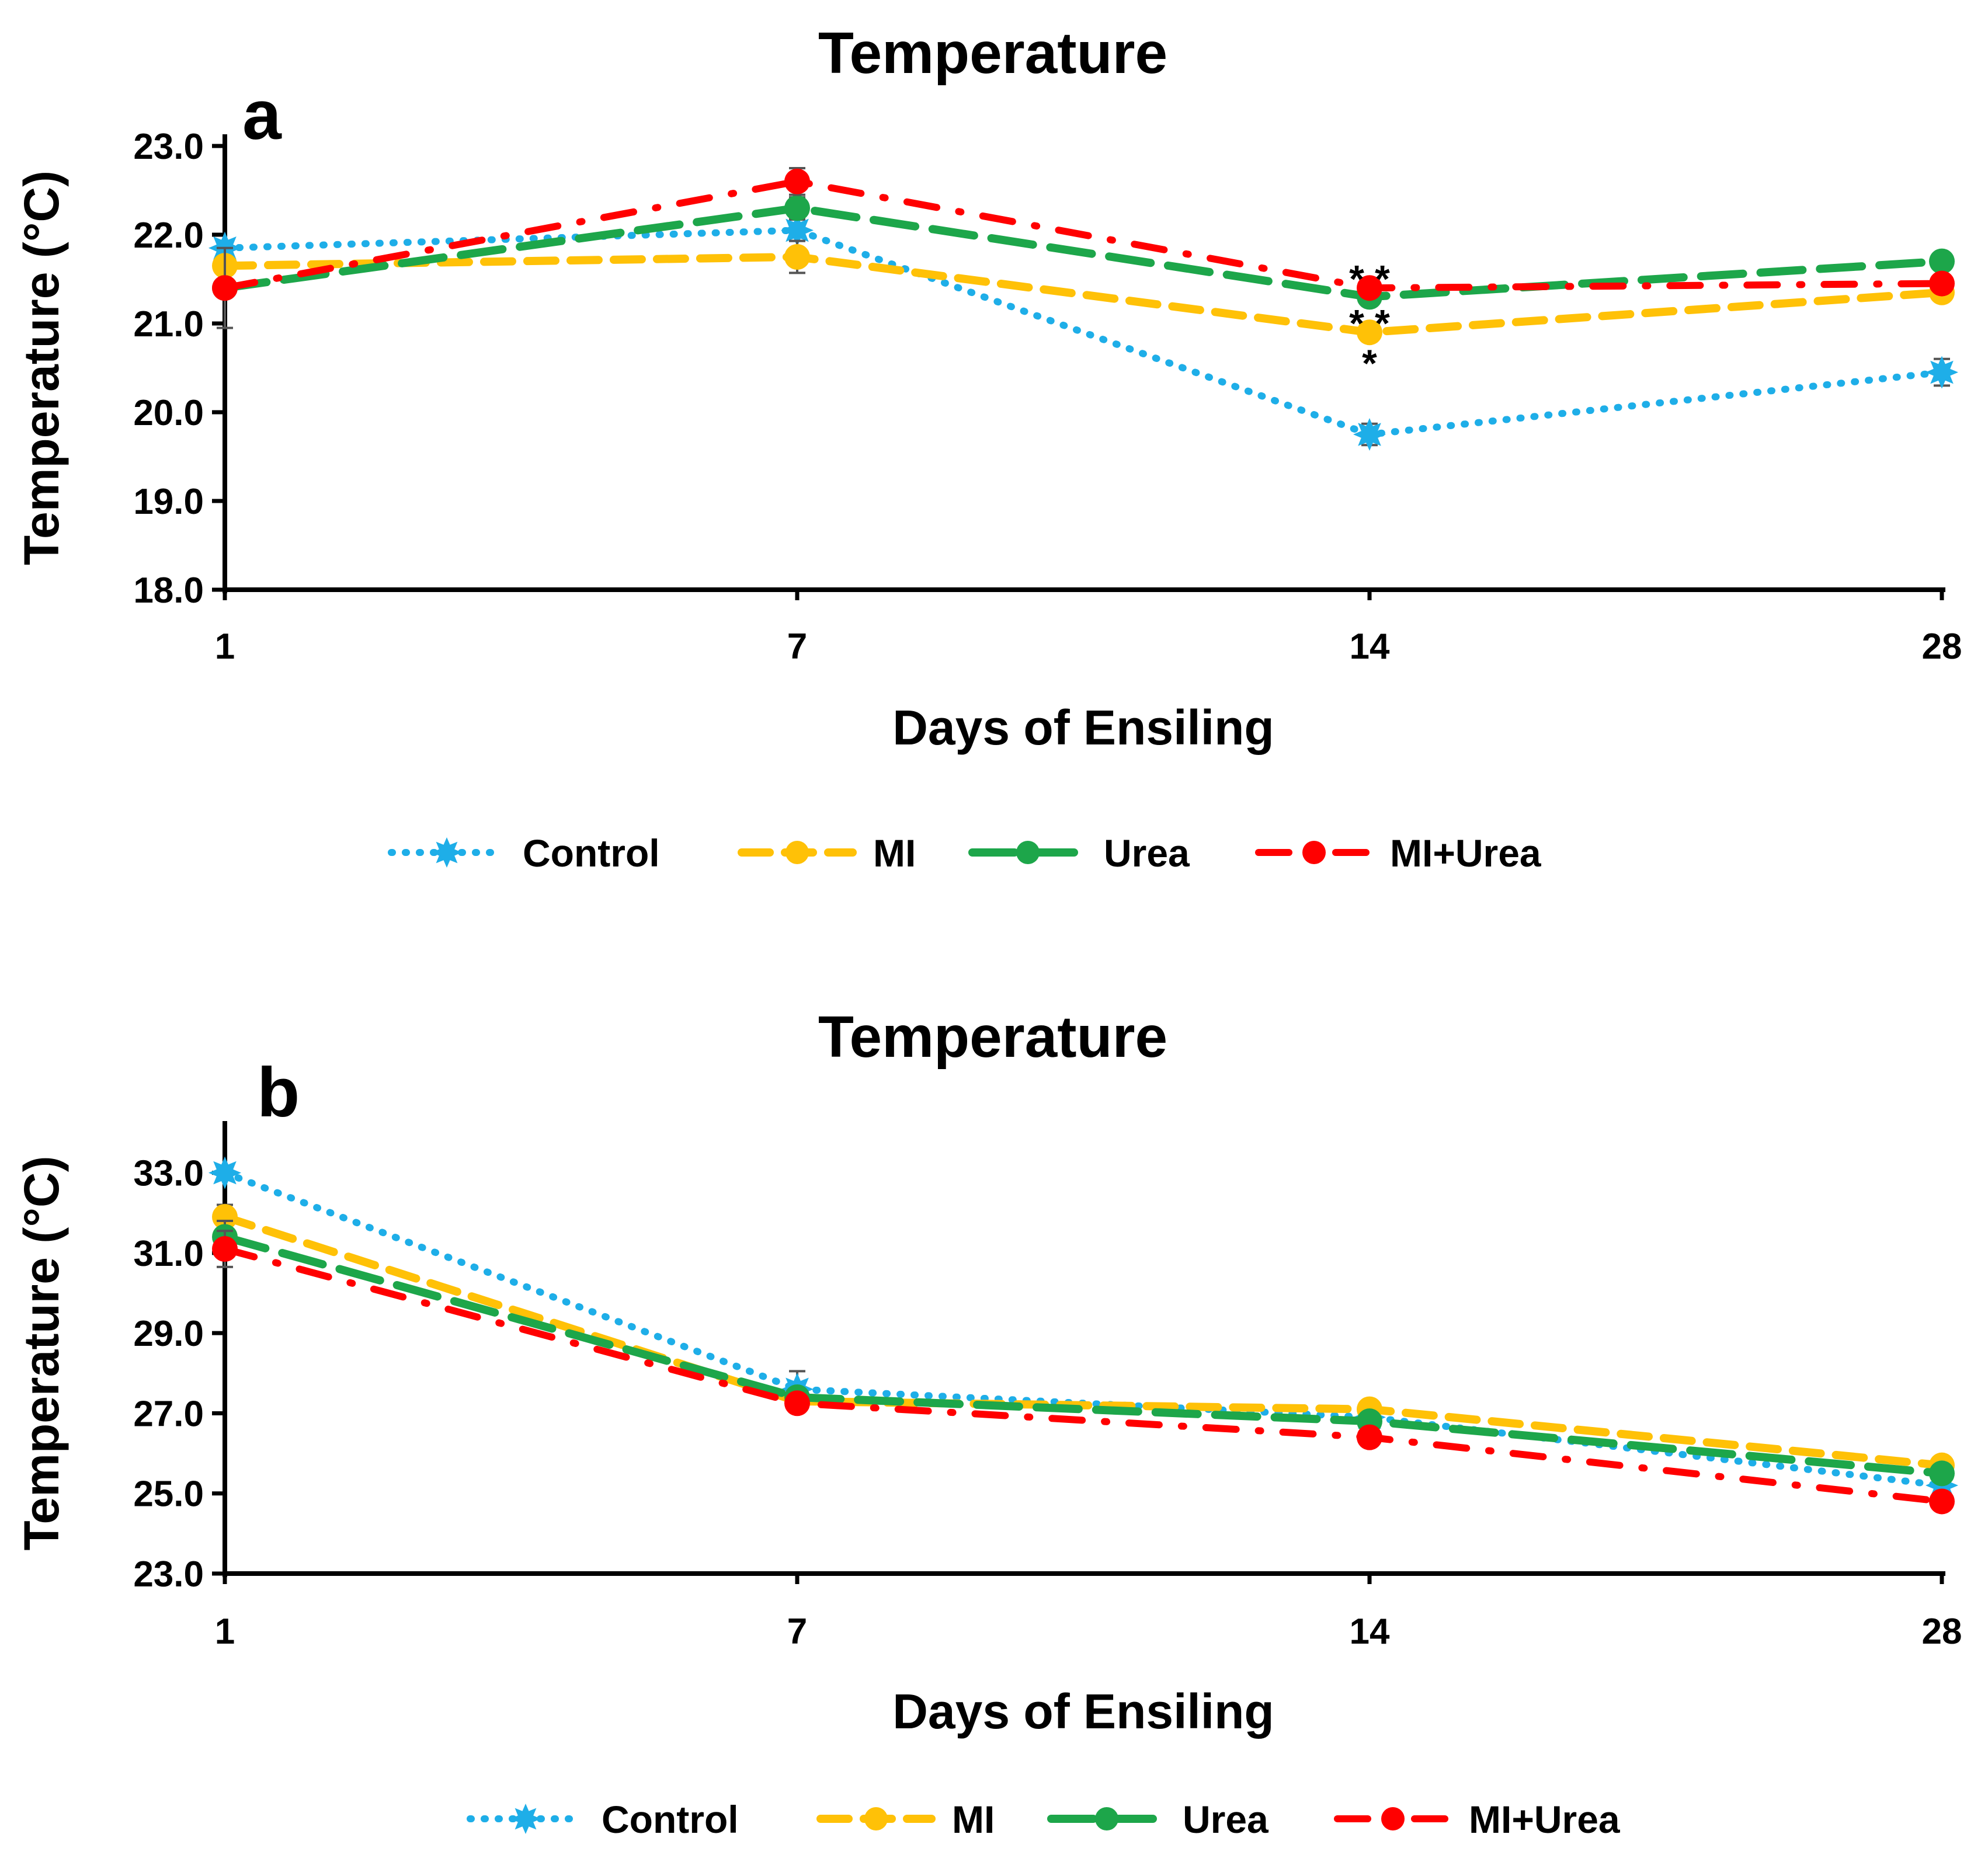 This screenshot has width=1988, height=1855. What do you see at coordinates (168, 502) in the screenshot?
I see `y-tick-label: 19.0` at bounding box center [168, 502].